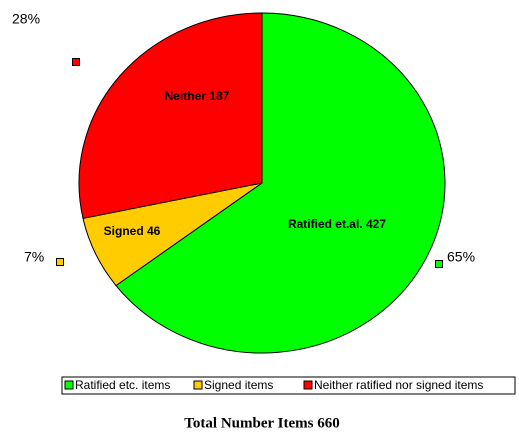  Describe the element at coordinates (398, 385) in the screenshot. I see `legend-label: Neither ratified nor signed items` at that location.